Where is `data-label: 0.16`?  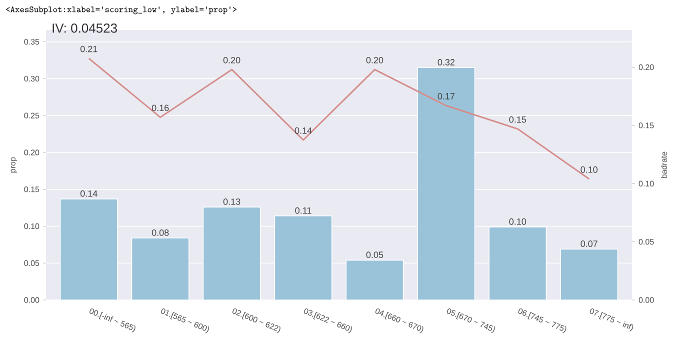 data-label: 0.16 is located at coordinates (160, 108).